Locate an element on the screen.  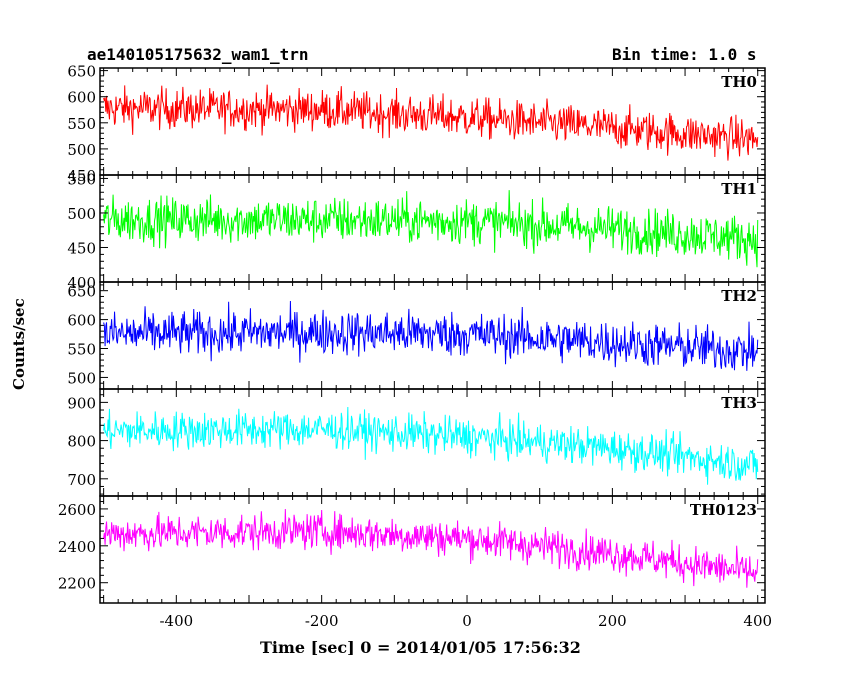
panel-th1: 400 450 500 550 TH1 is located at coordinates (416, 231).